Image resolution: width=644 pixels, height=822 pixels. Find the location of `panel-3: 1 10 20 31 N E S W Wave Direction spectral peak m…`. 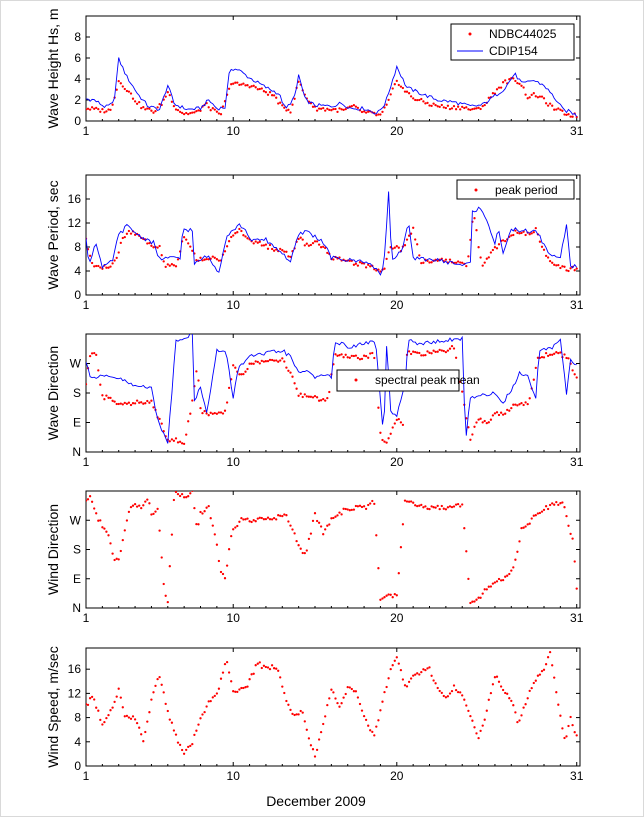

panel-3: 1 10 20 31 N E S W Wave Direction spectral peak m… is located at coordinates (314, 401).